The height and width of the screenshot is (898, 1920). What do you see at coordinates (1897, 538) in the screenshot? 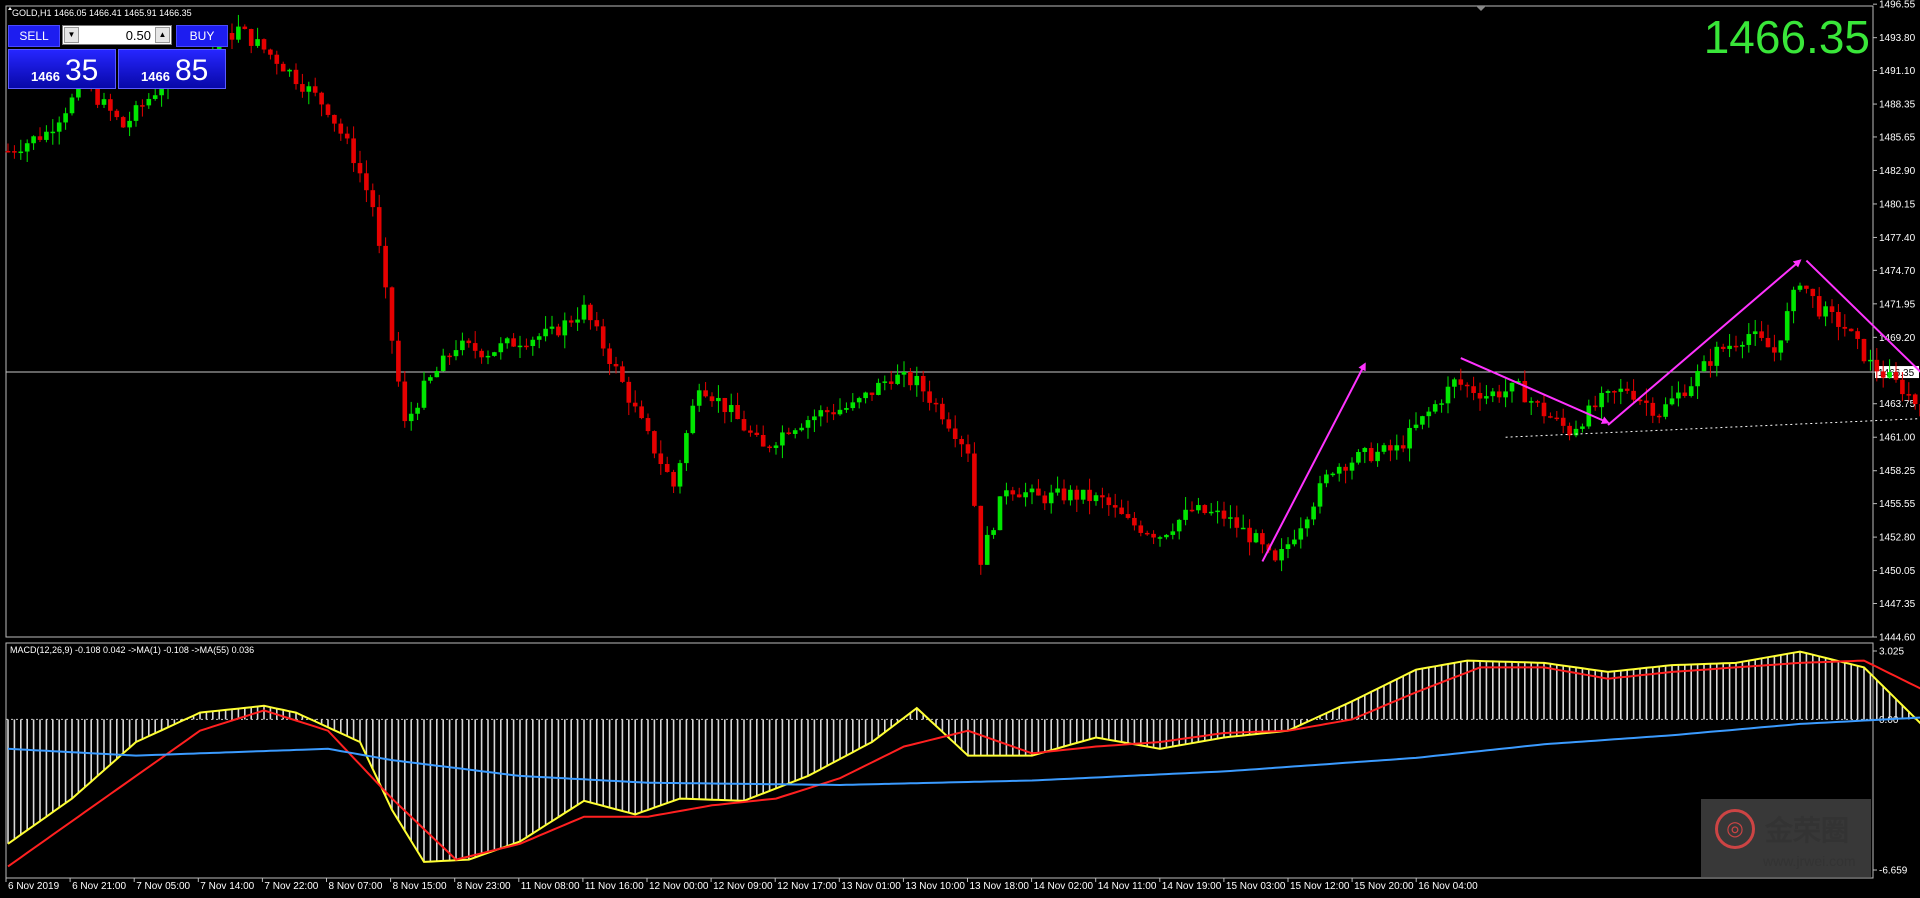
I see `price-axis-label: 1452.80` at bounding box center [1897, 538].